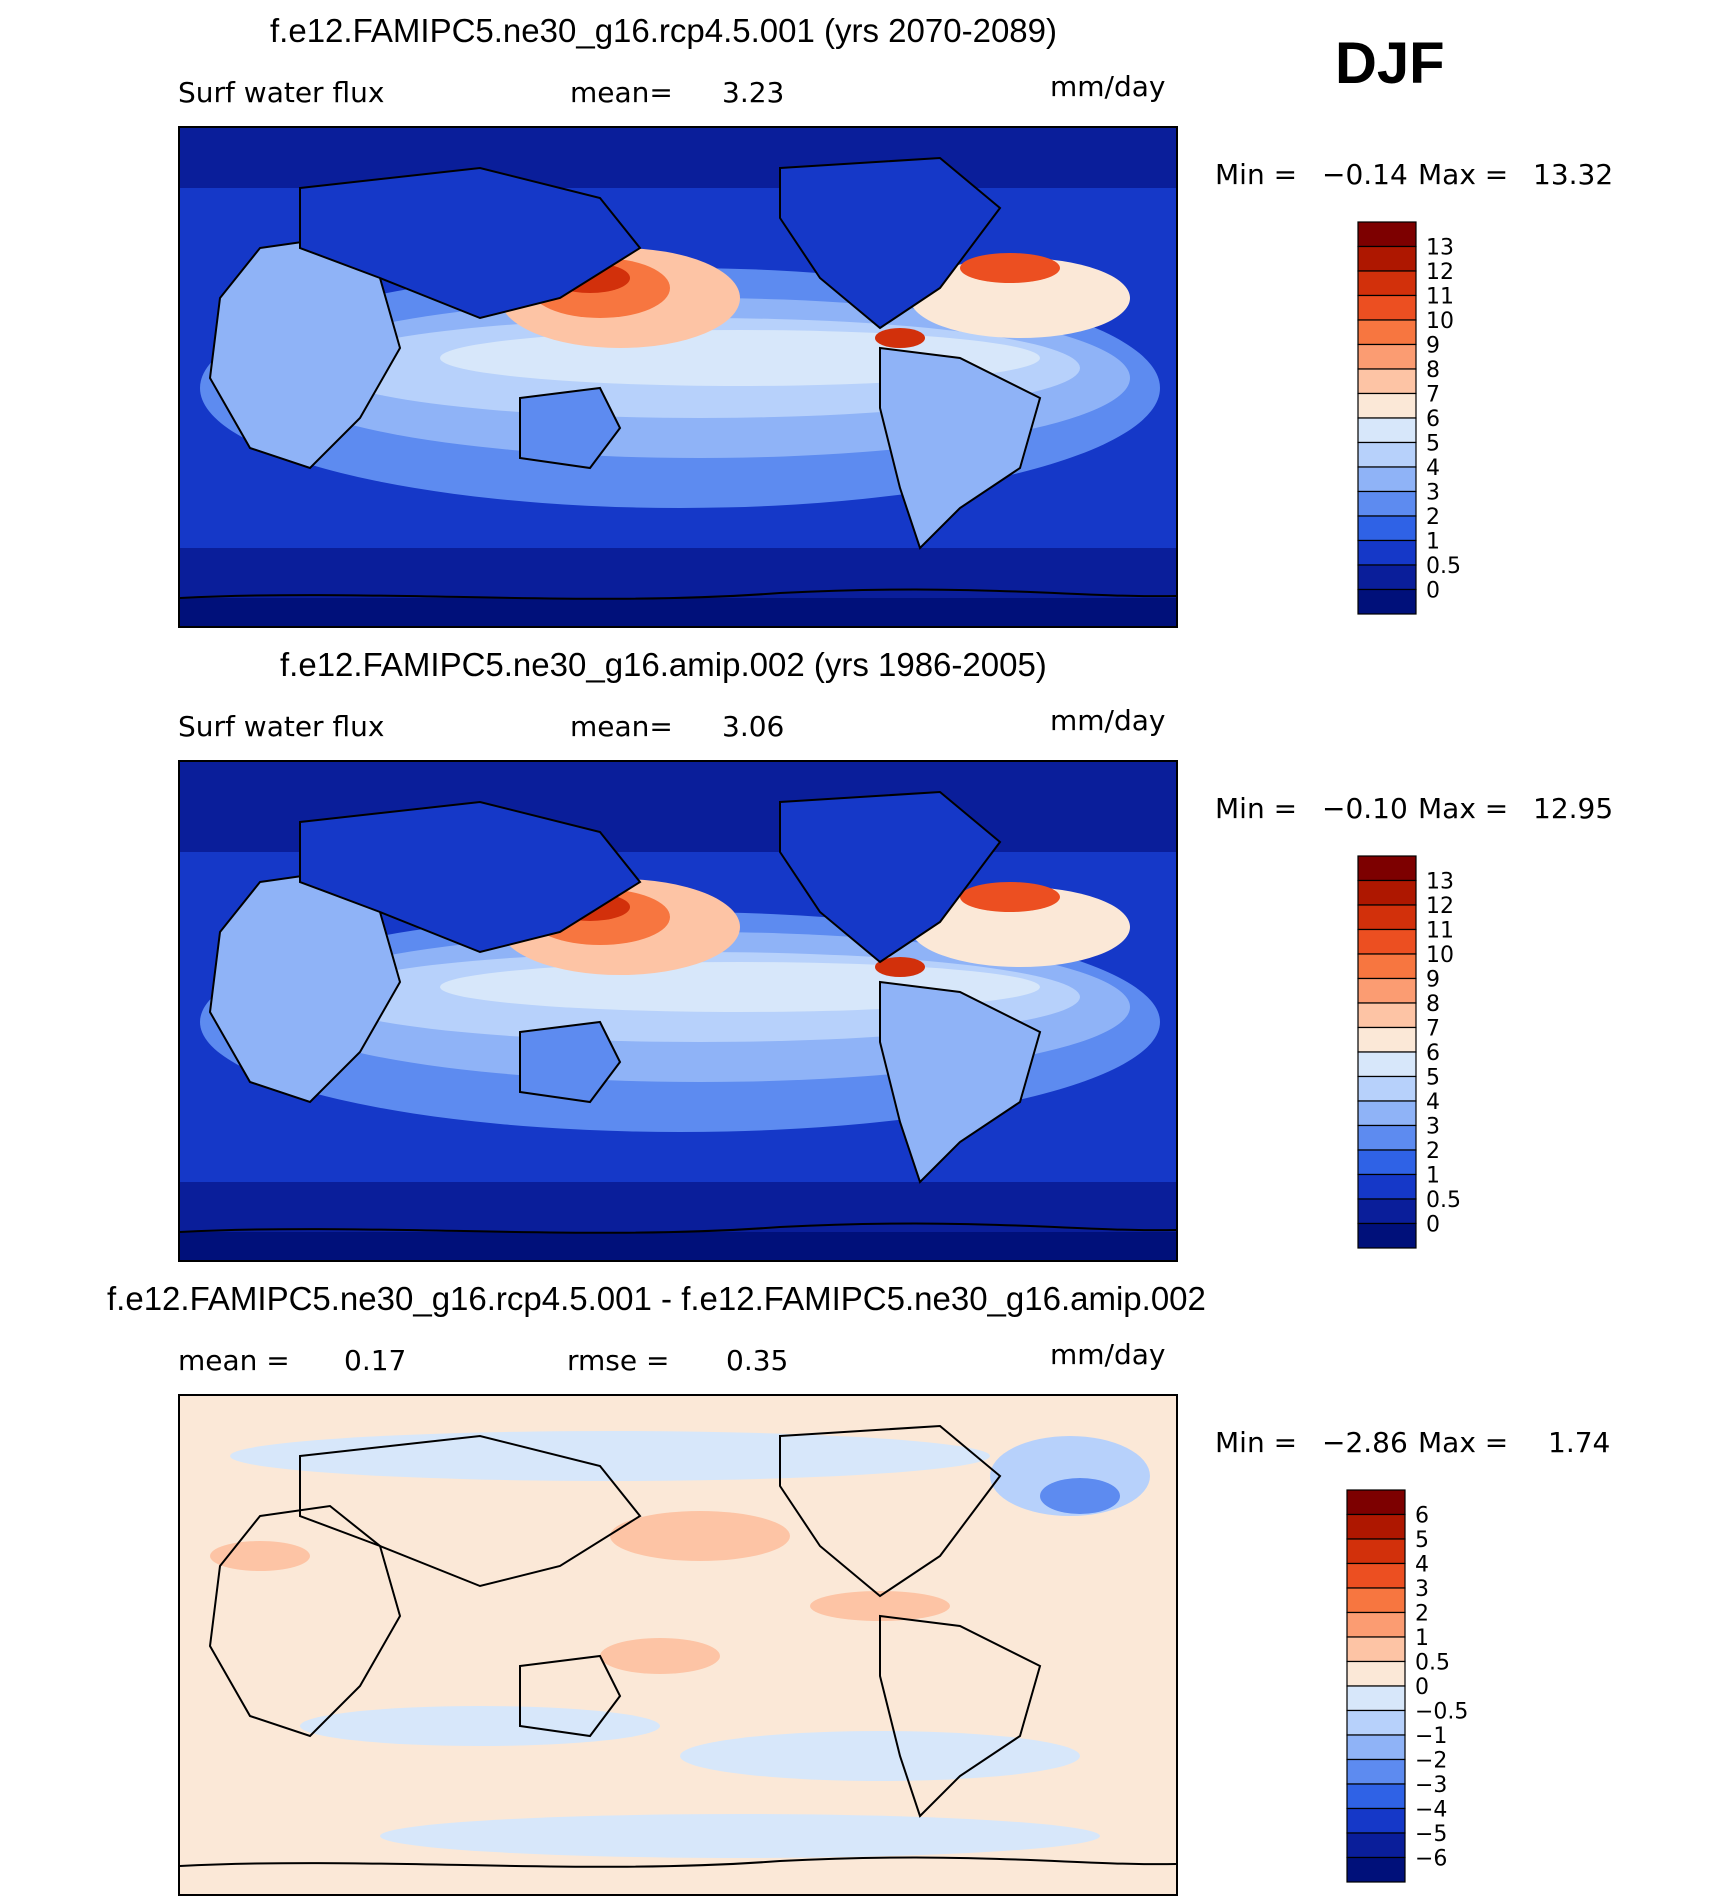 The height and width of the screenshot is (1896, 1710). Describe the element at coordinates (1431, 1785) in the screenshot. I see `colorbar-level-label: −3` at that location.